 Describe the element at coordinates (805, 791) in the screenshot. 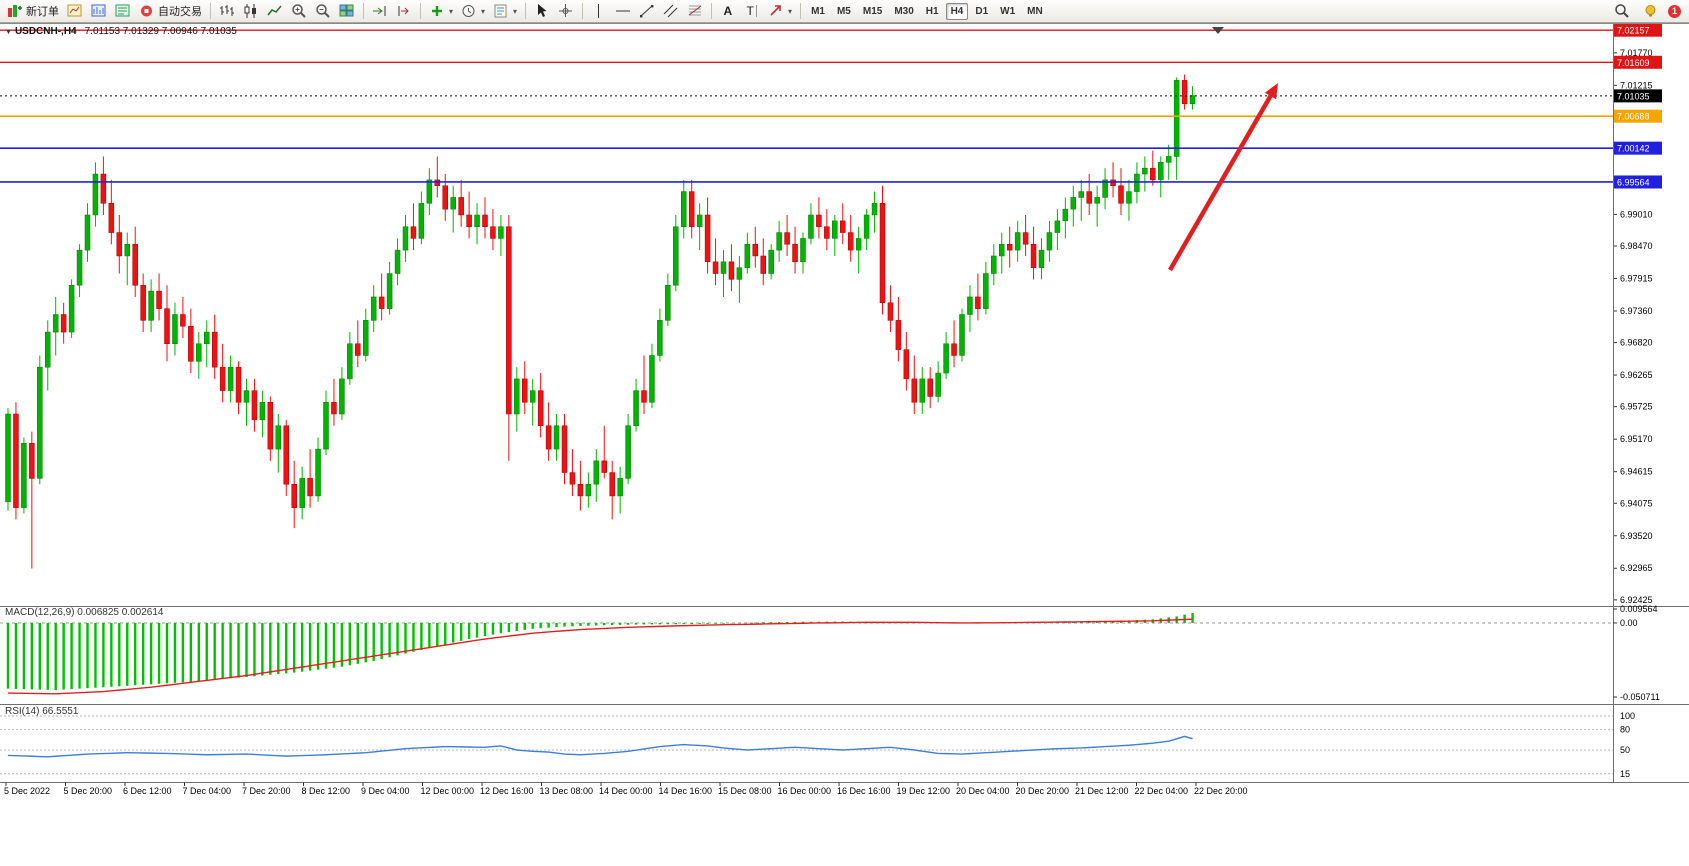

I see `time-axis-label: 16 Dec 00:00` at that location.